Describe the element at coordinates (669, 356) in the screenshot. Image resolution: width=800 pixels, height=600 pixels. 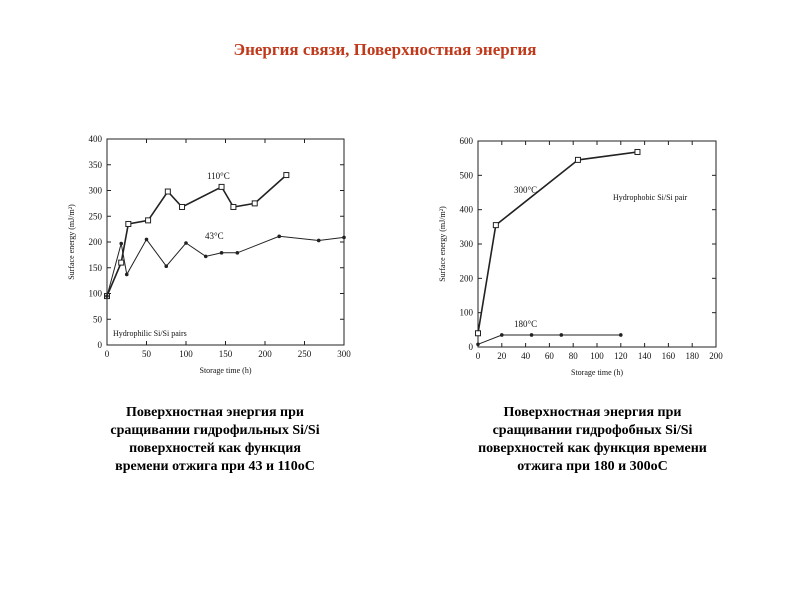
I see `x-tick-label: 160` at that location.